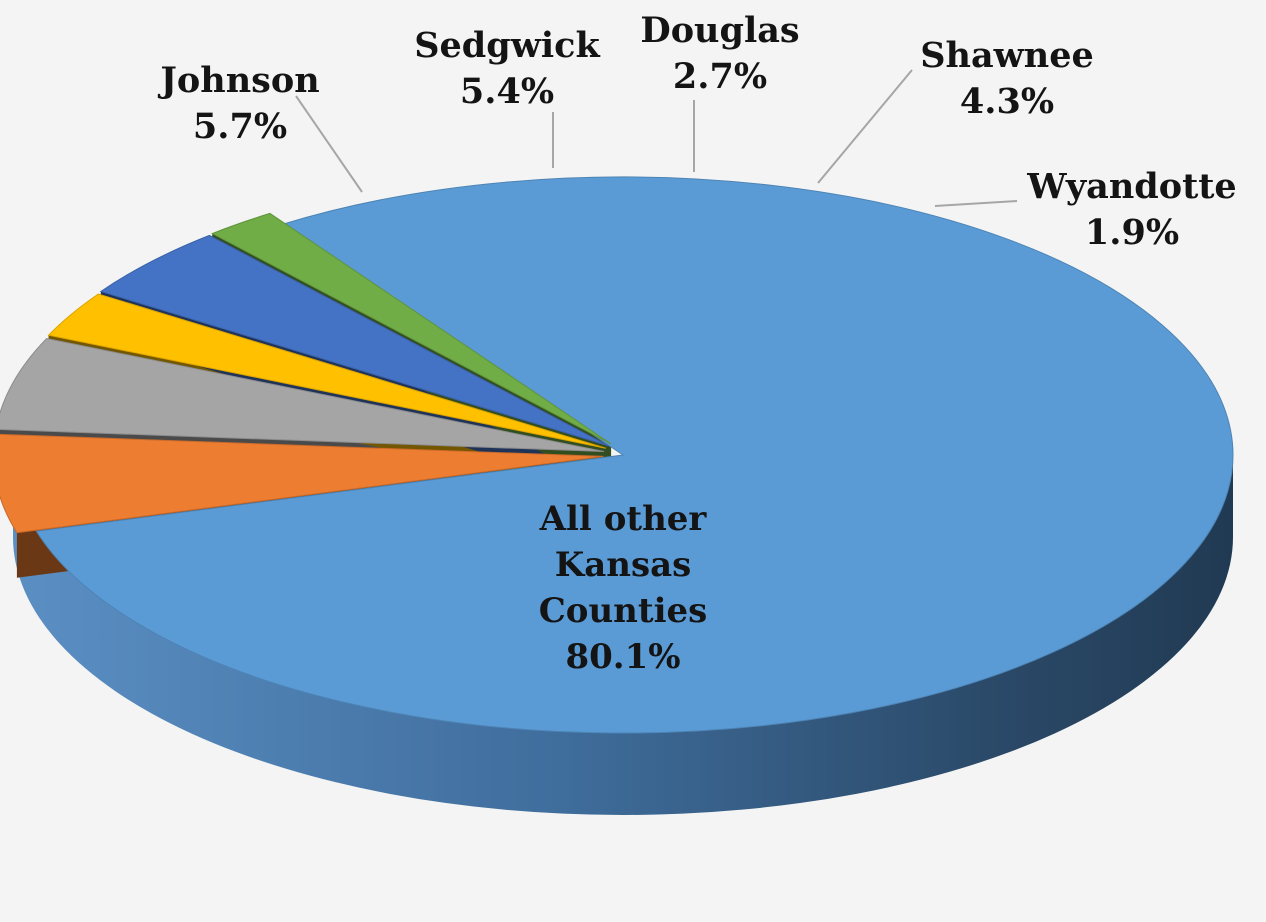 The height and width of the screenshot is (922, 1266). What do you see at coordinates (1132, 232) in the screenshot?
I see `data-label-wyandotte-value: 1.9%` at bounding box center [1132, 232].